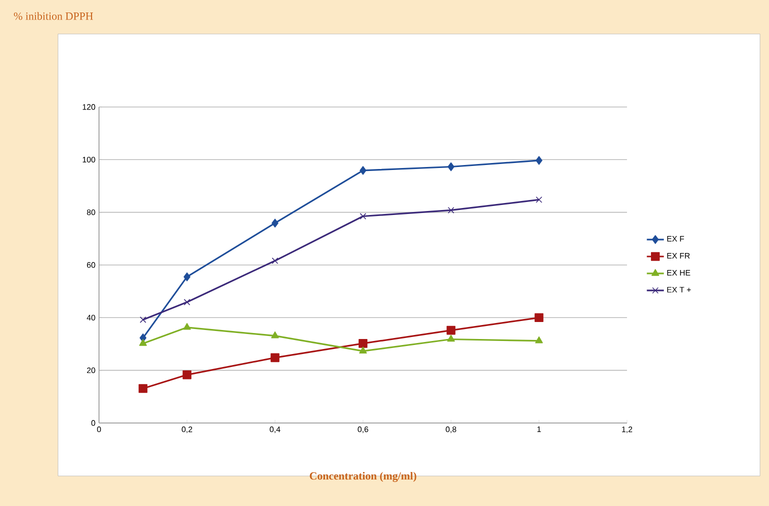  I want to click on x-axis-title: Concentration (mg/ml), so click(363, 477).